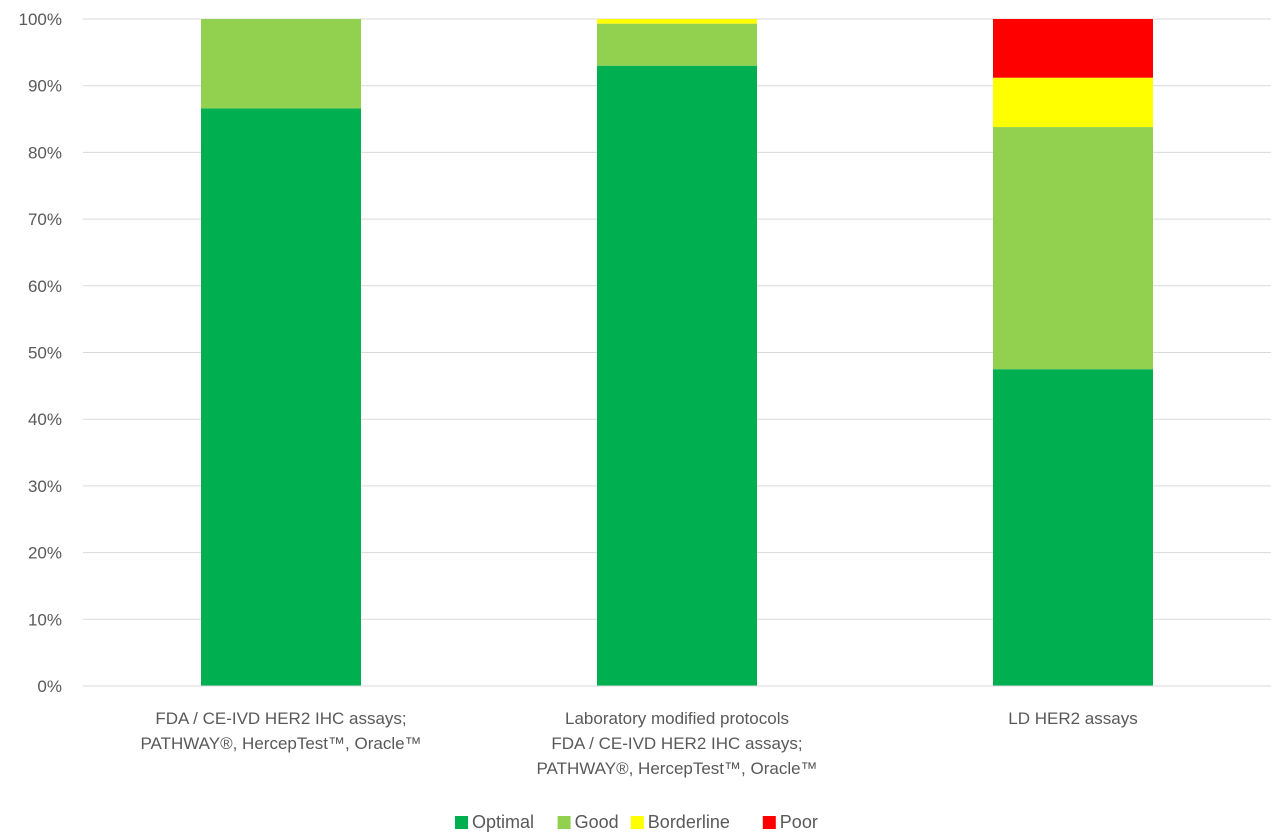  I want to click on category-label: Laboratory modified protocols, so click(677, 718).